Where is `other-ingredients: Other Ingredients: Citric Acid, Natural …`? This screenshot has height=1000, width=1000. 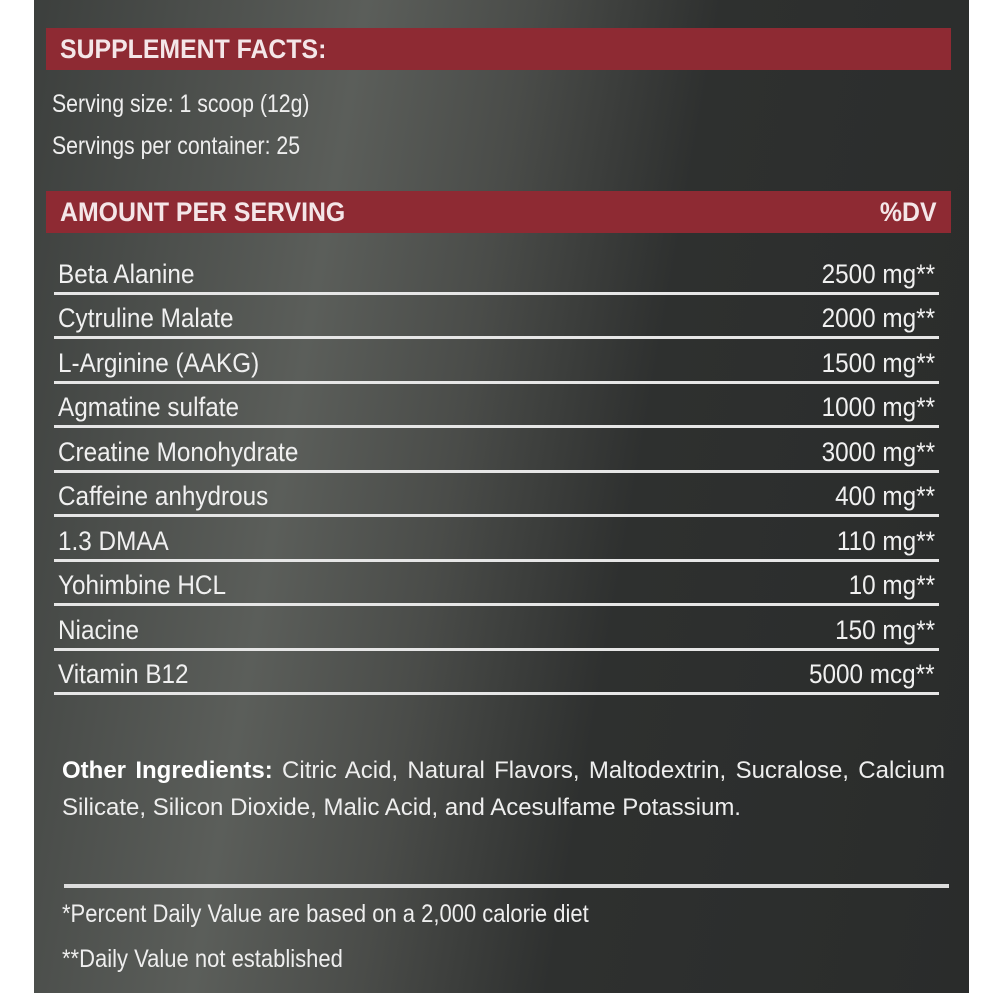
other-ingredients: Other Ingredients: Citric Acid, Natural … is located at coordinates (503, 789).